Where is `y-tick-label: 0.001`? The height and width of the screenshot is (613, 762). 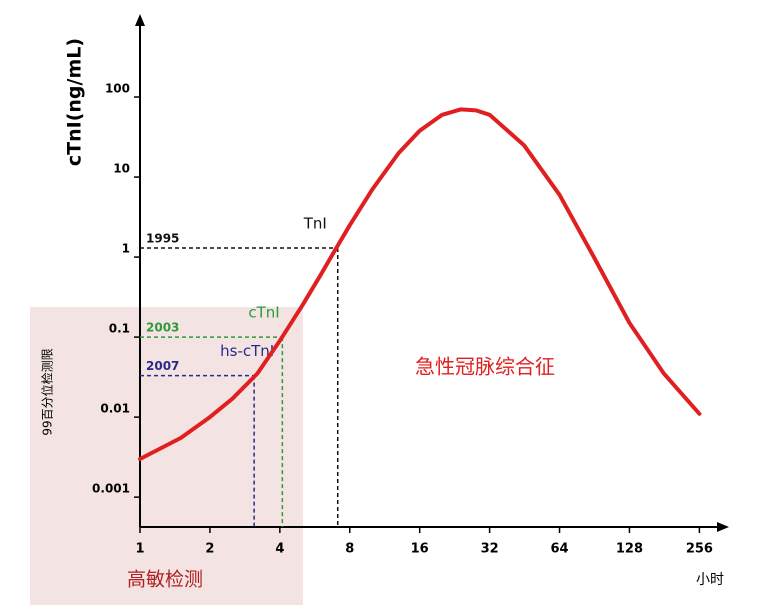
y-tick-label: 0.001 is located at coordinates (111, 489).